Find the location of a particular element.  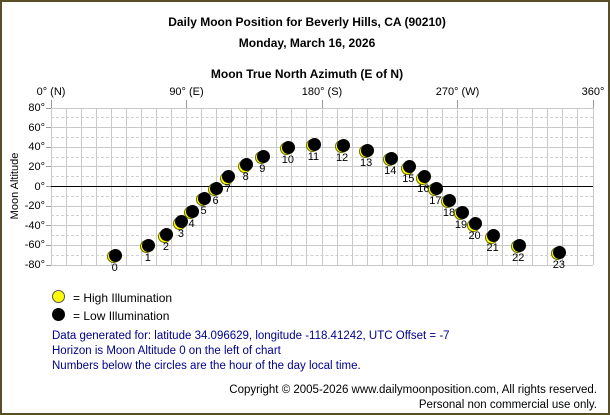

y-tick-label: 40° is located at coordinates (36, 147).